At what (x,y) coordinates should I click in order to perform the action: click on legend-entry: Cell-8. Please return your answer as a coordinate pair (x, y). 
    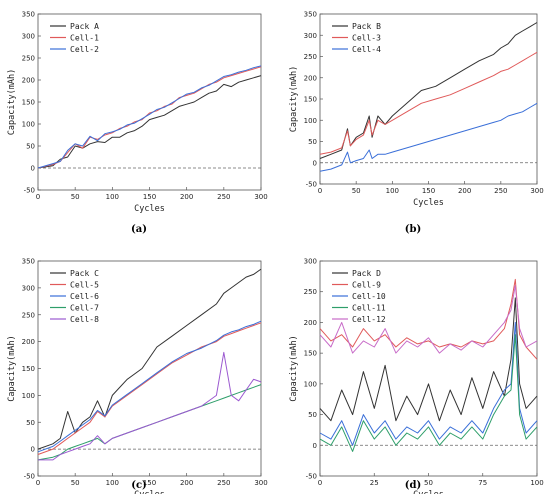
    Looking at the image, I should click on (84, 319).